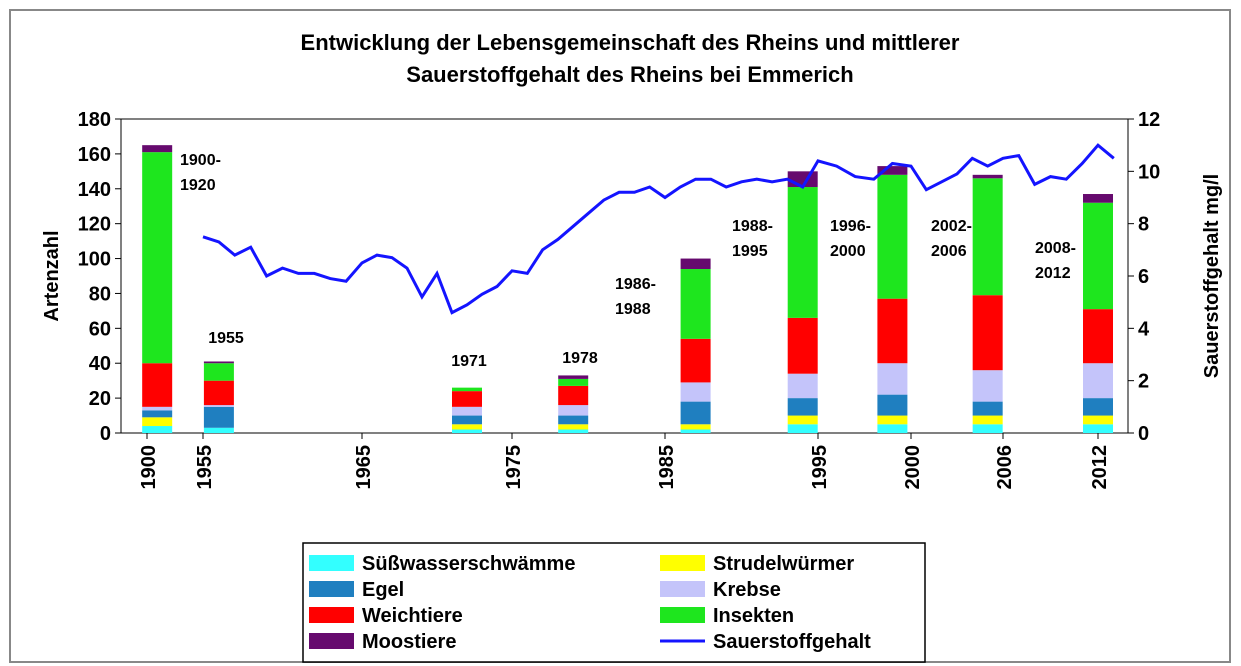 This screenshot has height=666, width=1241. Describe the element at coordinates (205, 467) in the screenshot. I see `x-tick-label: 1955` at that location.